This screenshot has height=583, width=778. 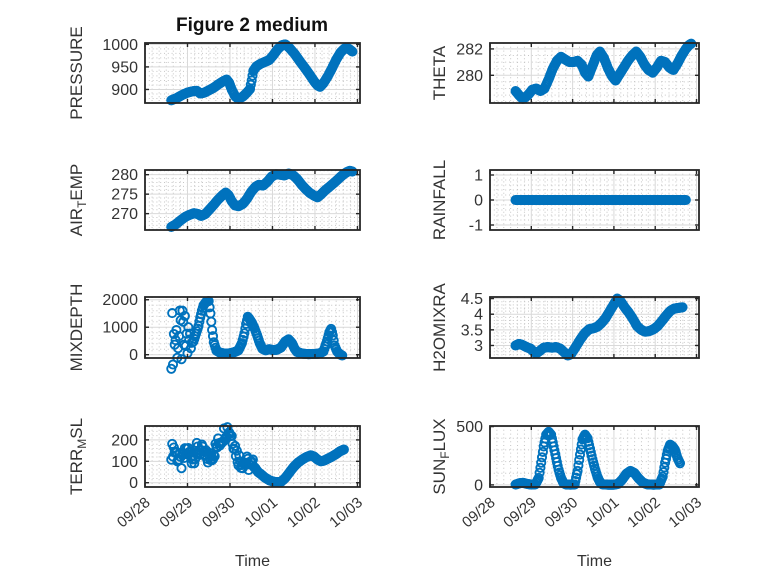 I want to click on ytick-label: 282, so click(x=469, y=49).